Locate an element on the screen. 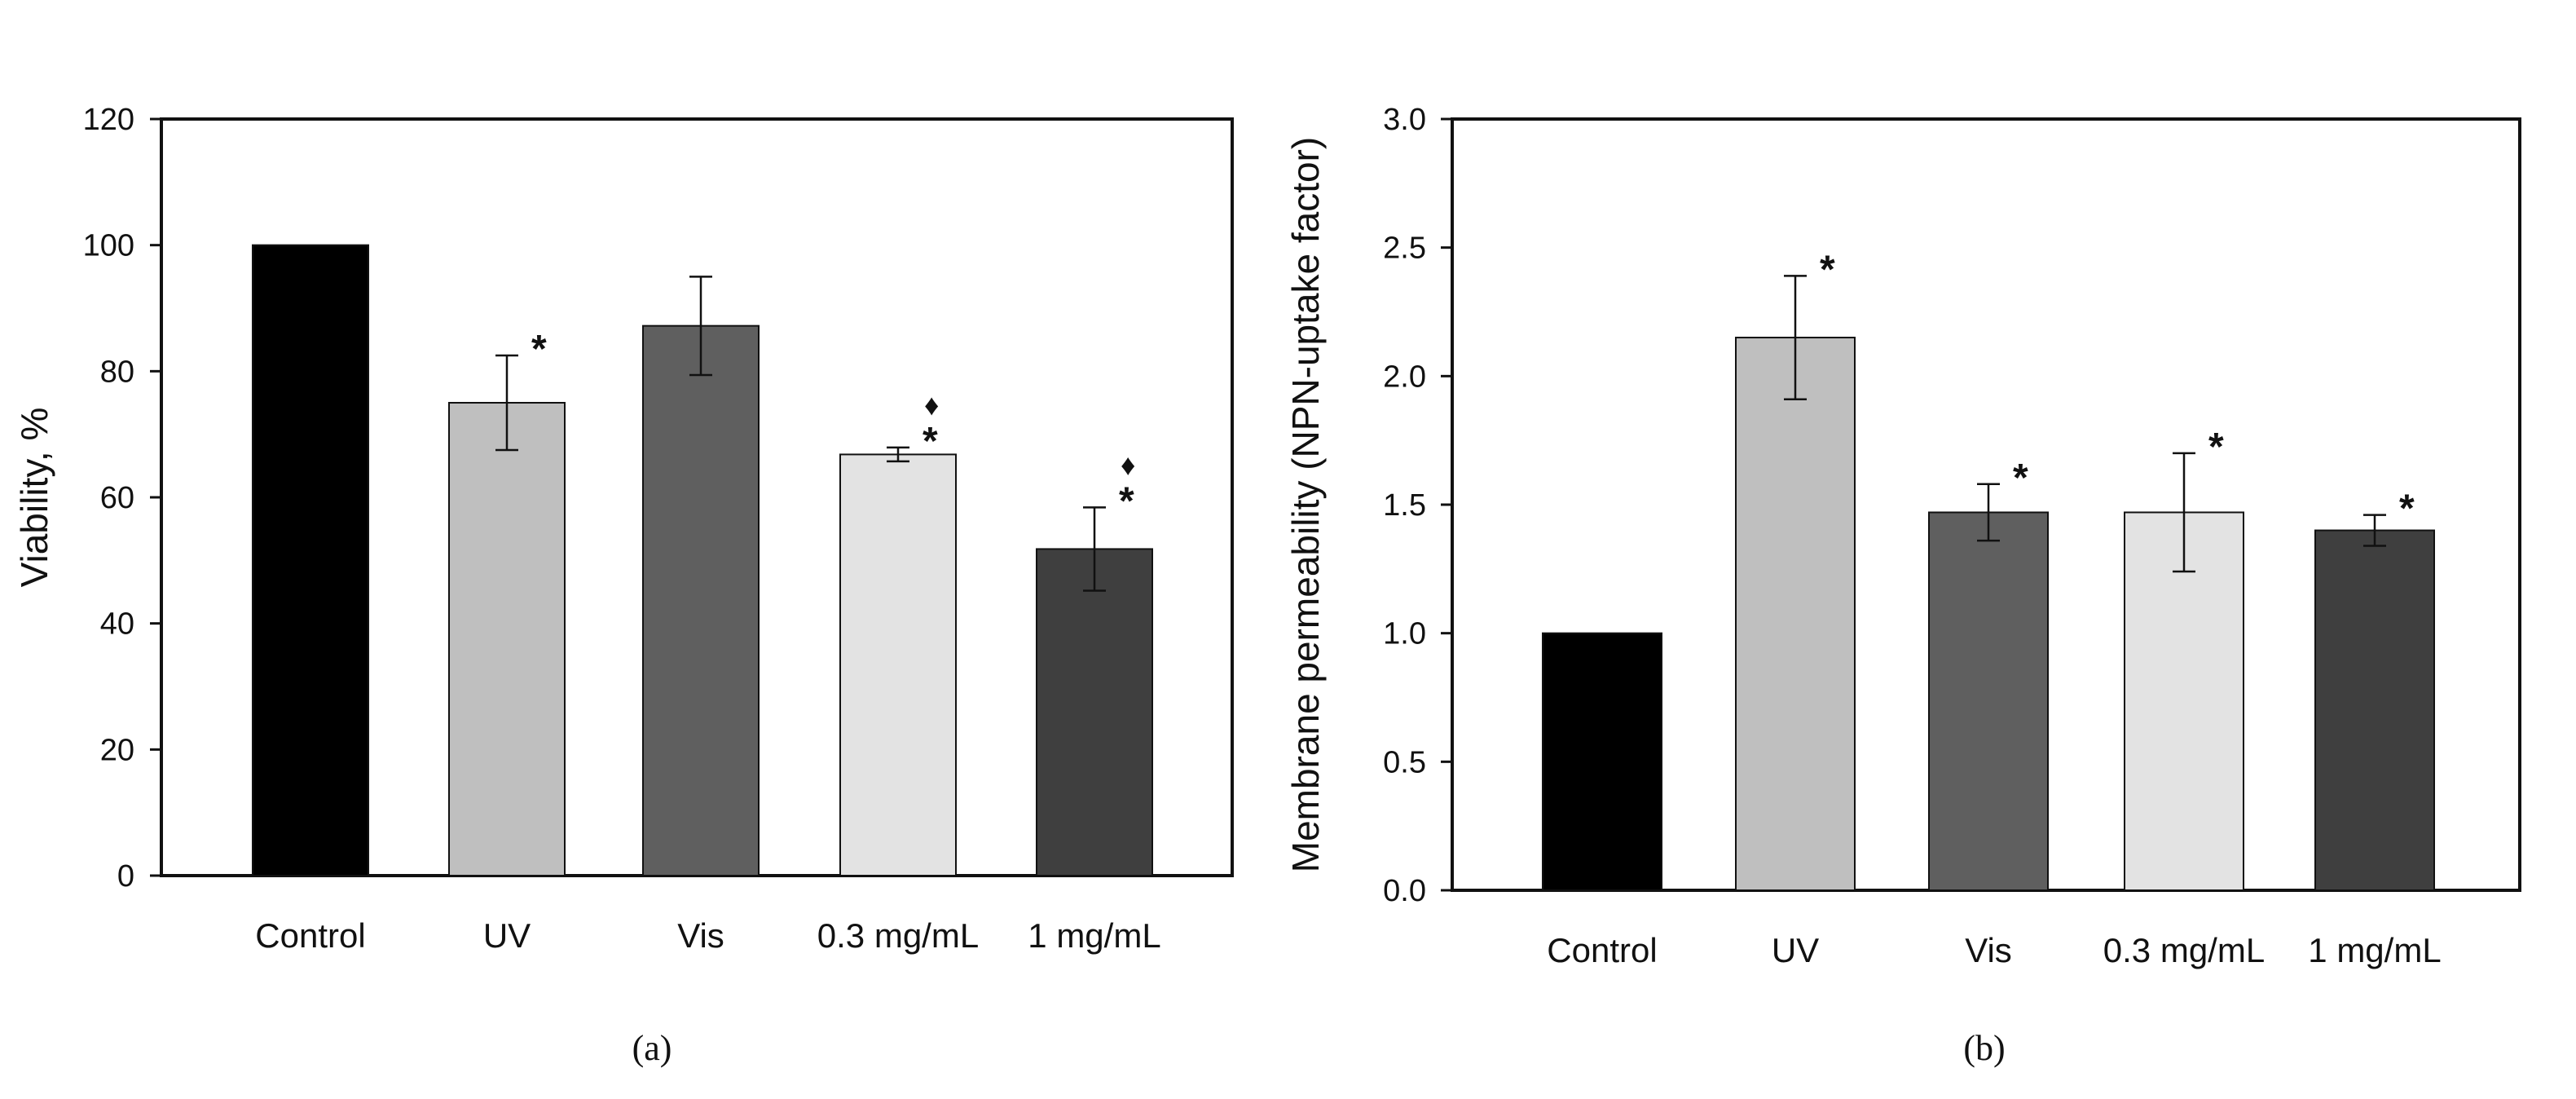 The height and width of the screenshot is (1099, 2576). y-tick-label: 20 is located at coordinates (117, 750).